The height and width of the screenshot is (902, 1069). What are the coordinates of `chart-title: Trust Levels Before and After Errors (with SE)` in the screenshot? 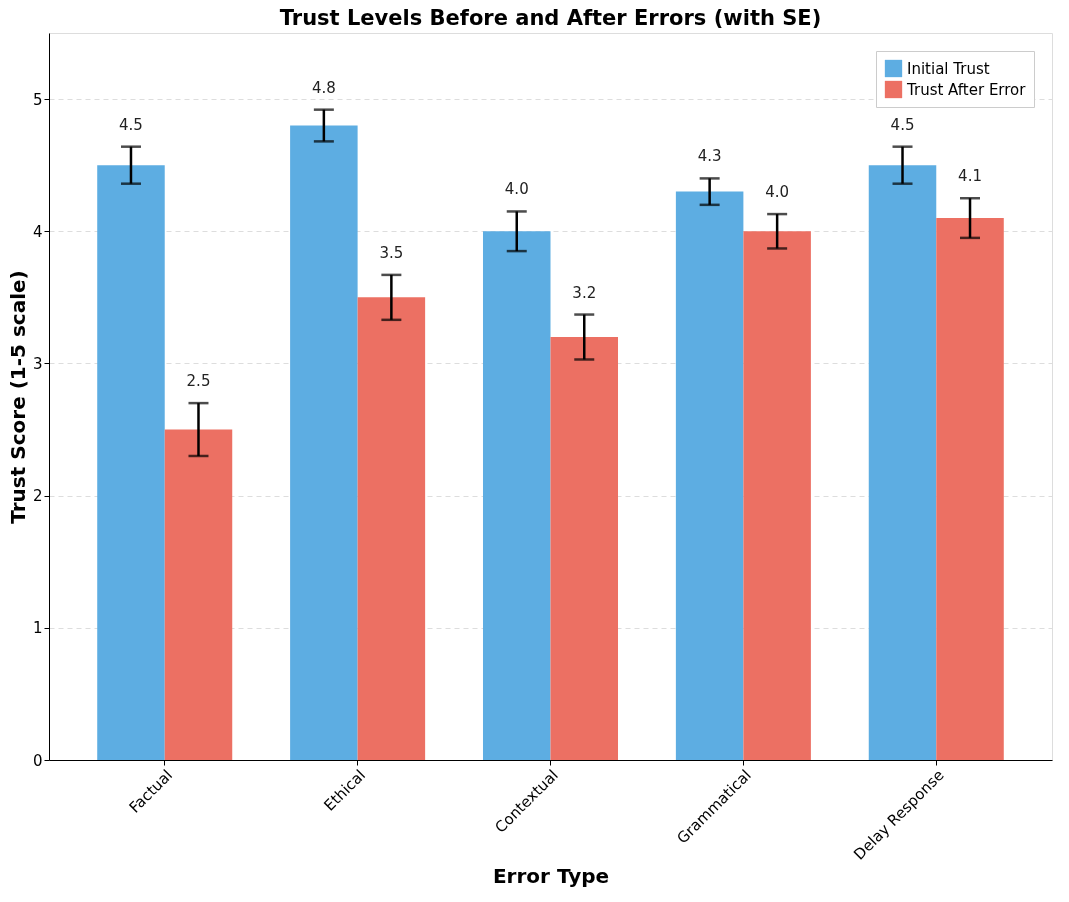 It's located at (550, 18).